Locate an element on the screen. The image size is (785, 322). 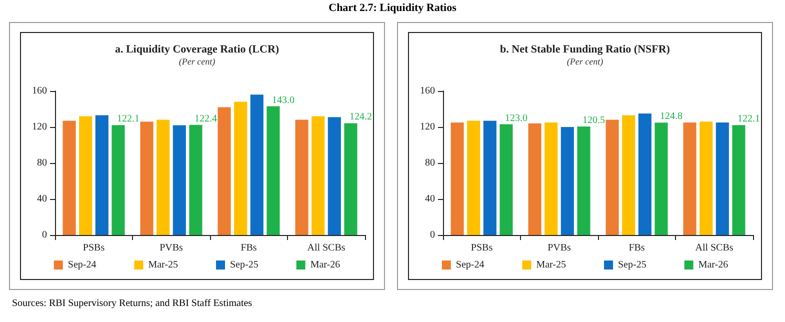
chart-title: b. Net Stable Funding Ratio (NSFR) is located at coordinates (585, 50).